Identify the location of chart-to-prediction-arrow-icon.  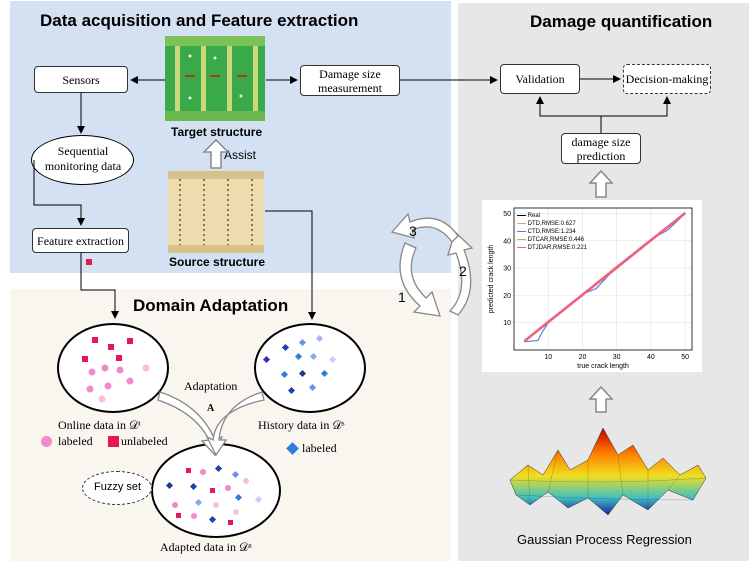
(601, 183).